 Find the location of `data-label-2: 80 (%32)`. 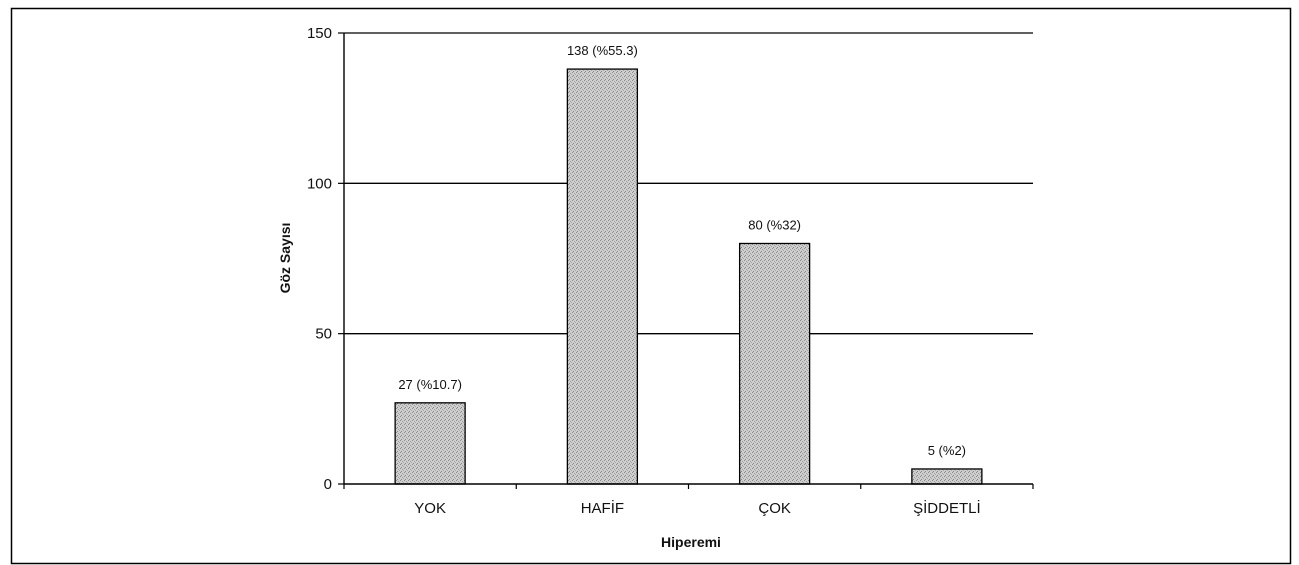

data-label-2: 80 (%32) is located at coordinates (774, 224).